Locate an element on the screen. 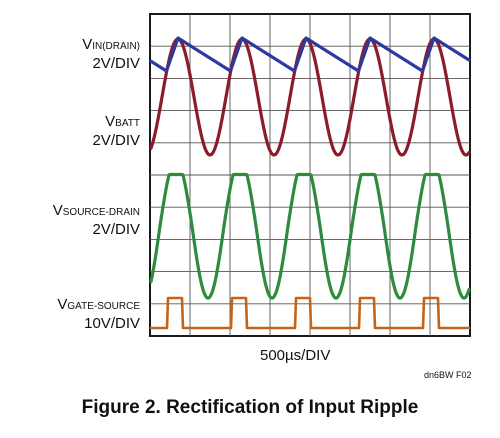  figure-caption: Figure 2. Rectification of Input Ripple is located at coordinates (250, 407).